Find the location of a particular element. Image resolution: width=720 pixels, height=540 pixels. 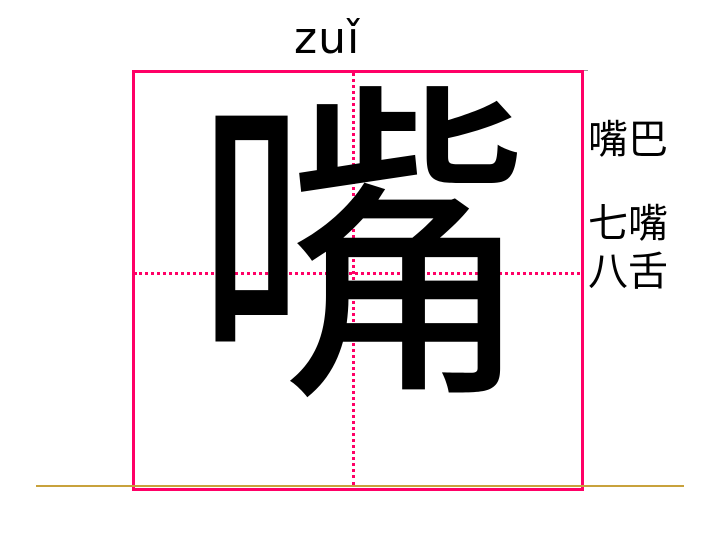

word-3: 八舌 is located at coordinates (628, 272).